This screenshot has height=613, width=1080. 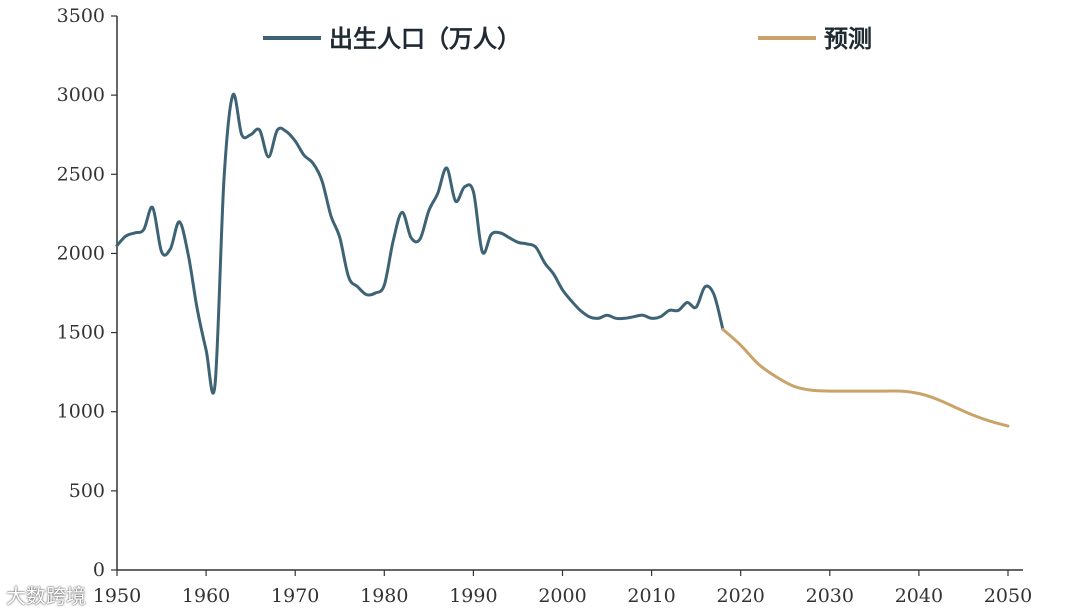 What do you see at coordinates (295, 596) in the screenshot?
I see `x-tick-label: 1970` at bounding box center [295, 596].